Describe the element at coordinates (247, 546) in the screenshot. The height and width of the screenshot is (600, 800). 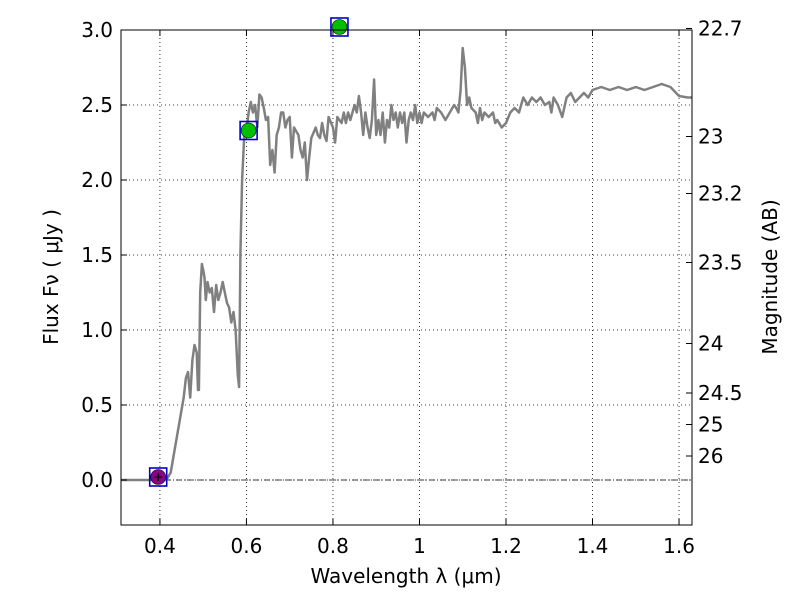
I see `x-tick-label: 0.6` at that location.